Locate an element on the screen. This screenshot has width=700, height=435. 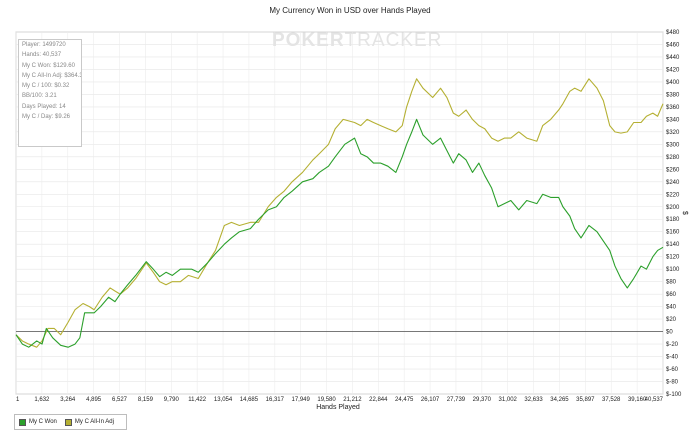
y-tick-label: $40 is located at coordinates (671, 308).